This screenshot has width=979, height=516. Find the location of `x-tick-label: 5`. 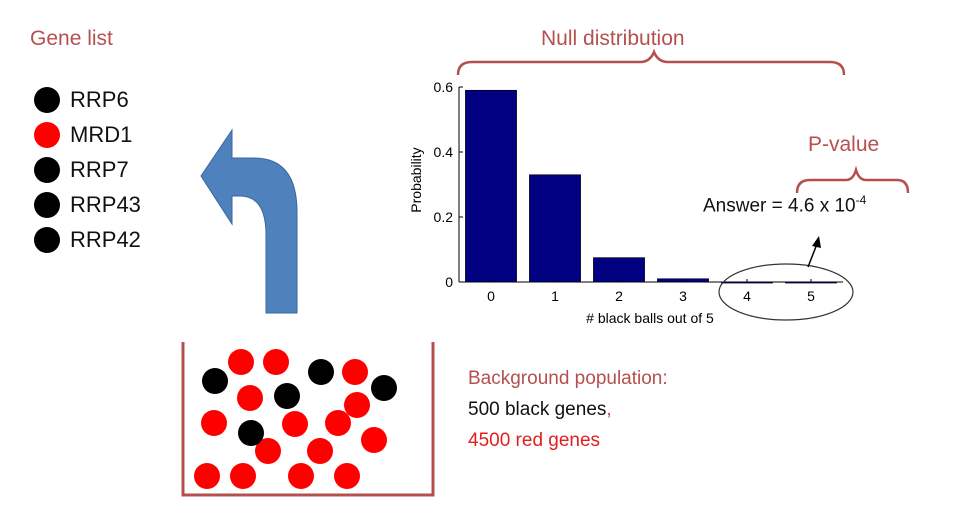

x-tick-label: 5 is located at coordinates (811, 296).